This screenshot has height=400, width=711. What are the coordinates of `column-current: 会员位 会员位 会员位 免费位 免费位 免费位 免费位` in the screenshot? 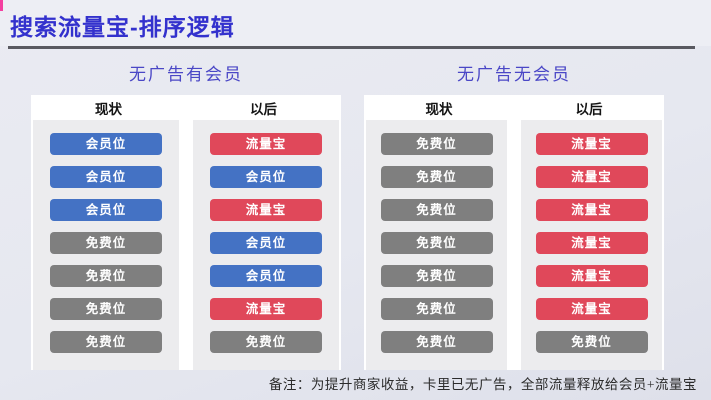 It's located at (106, 245).